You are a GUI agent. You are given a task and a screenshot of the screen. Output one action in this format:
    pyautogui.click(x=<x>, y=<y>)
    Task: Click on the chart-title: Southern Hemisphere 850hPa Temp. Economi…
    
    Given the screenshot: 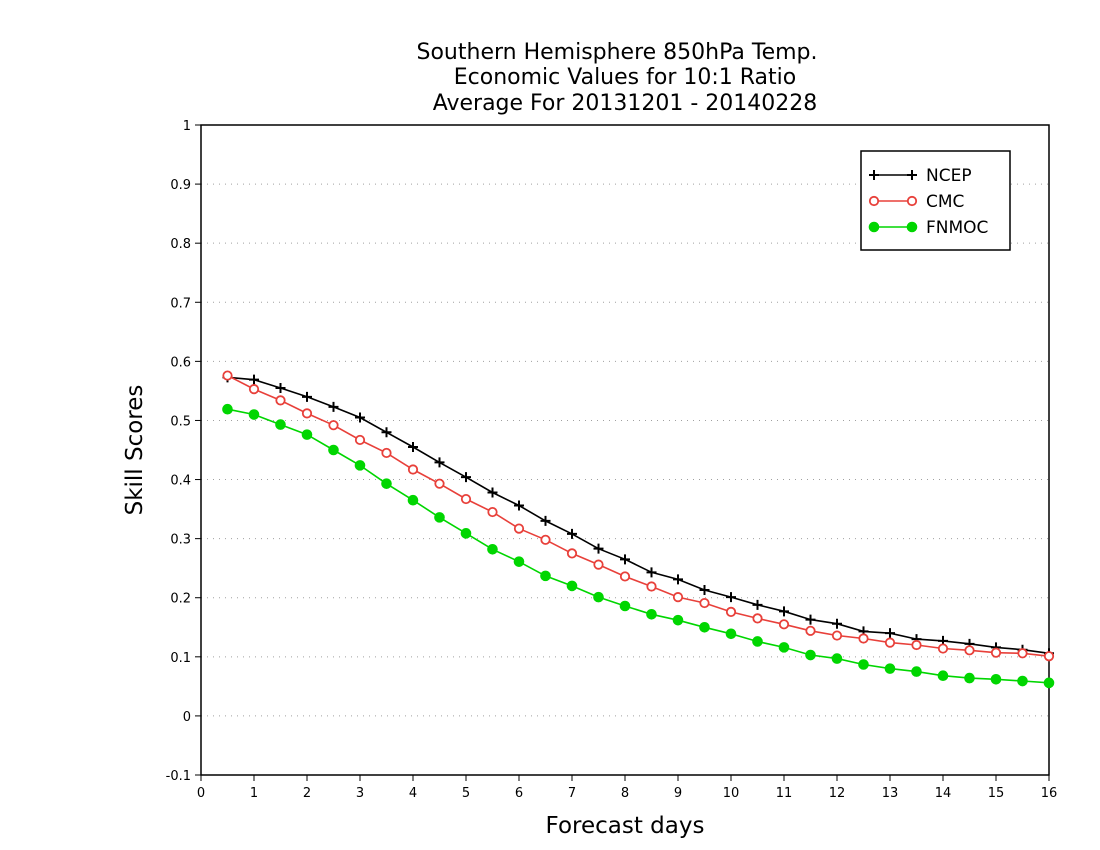 What is the action you would take?
    pyautogui.click(x=617, y=78)
    